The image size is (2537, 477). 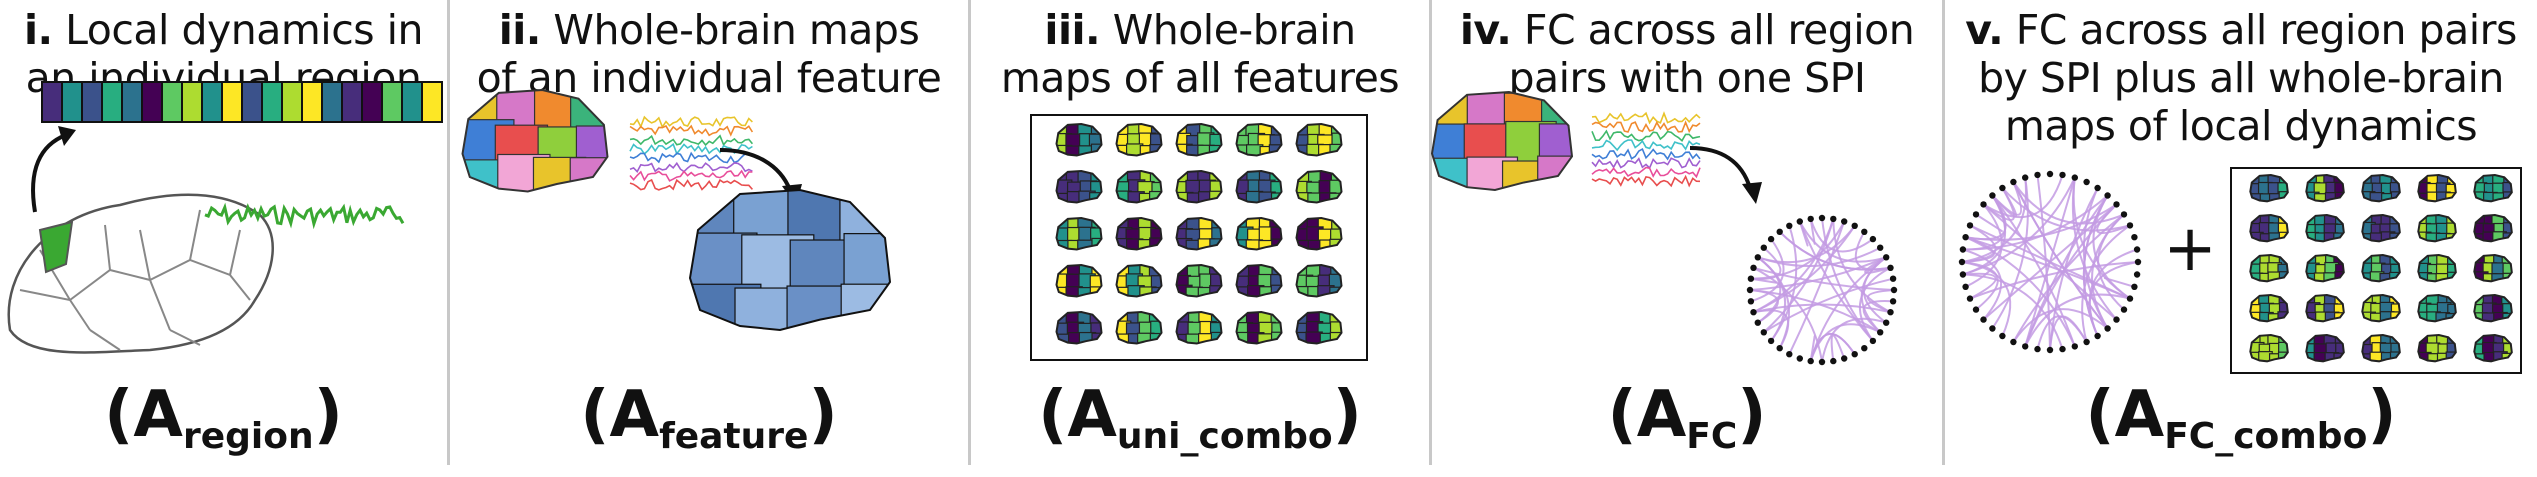 I want to click on title-line-1: FC across all region, so click(x=1719, y=30).